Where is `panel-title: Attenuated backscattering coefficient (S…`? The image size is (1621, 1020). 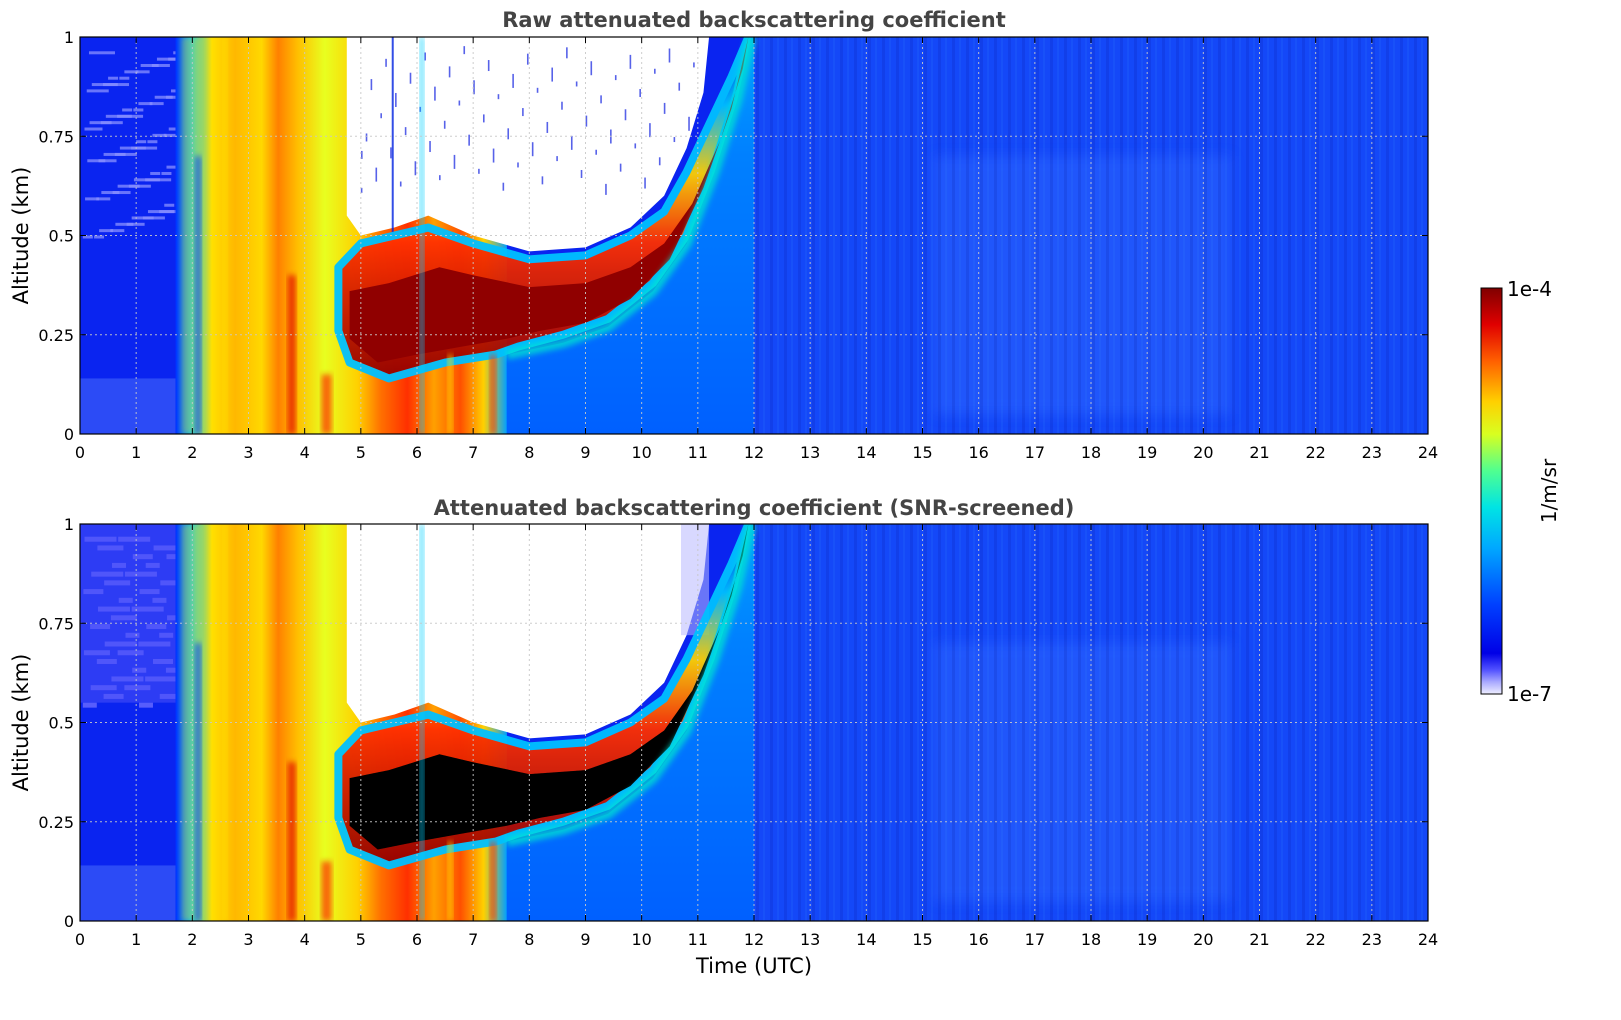
panel-title: Attenuated backscattering coefficient (S… is located at coordinates (754, 508).